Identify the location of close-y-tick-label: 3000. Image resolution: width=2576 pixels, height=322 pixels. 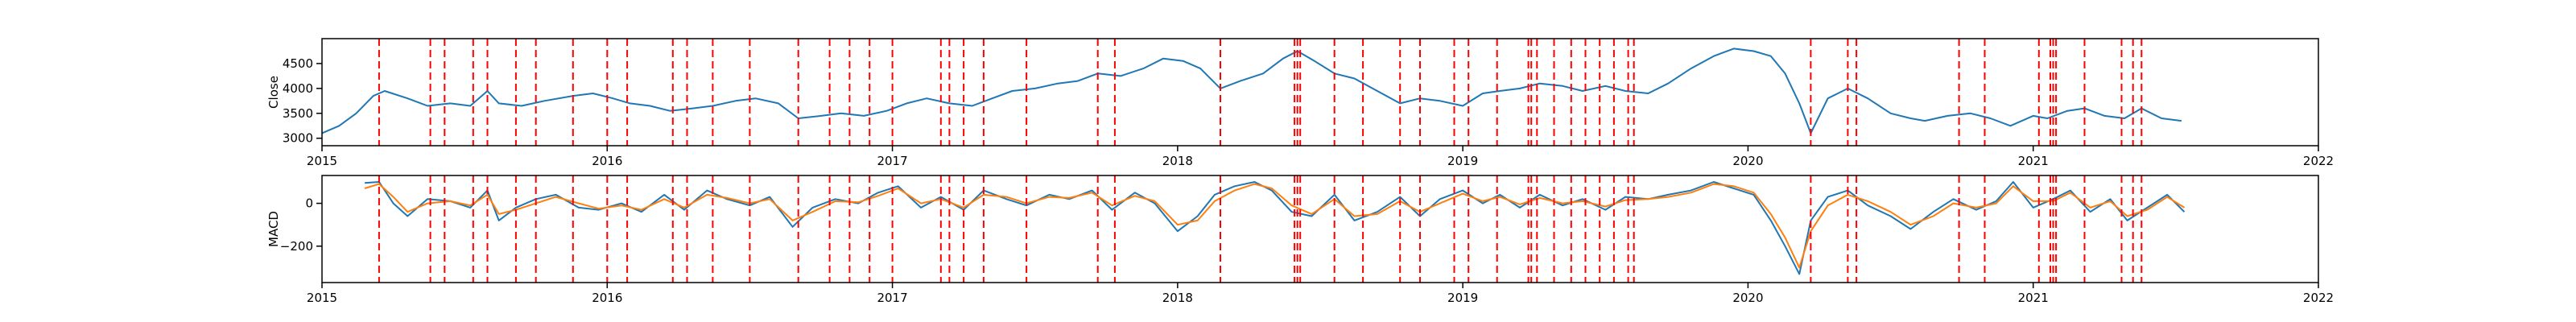
(298, 138).